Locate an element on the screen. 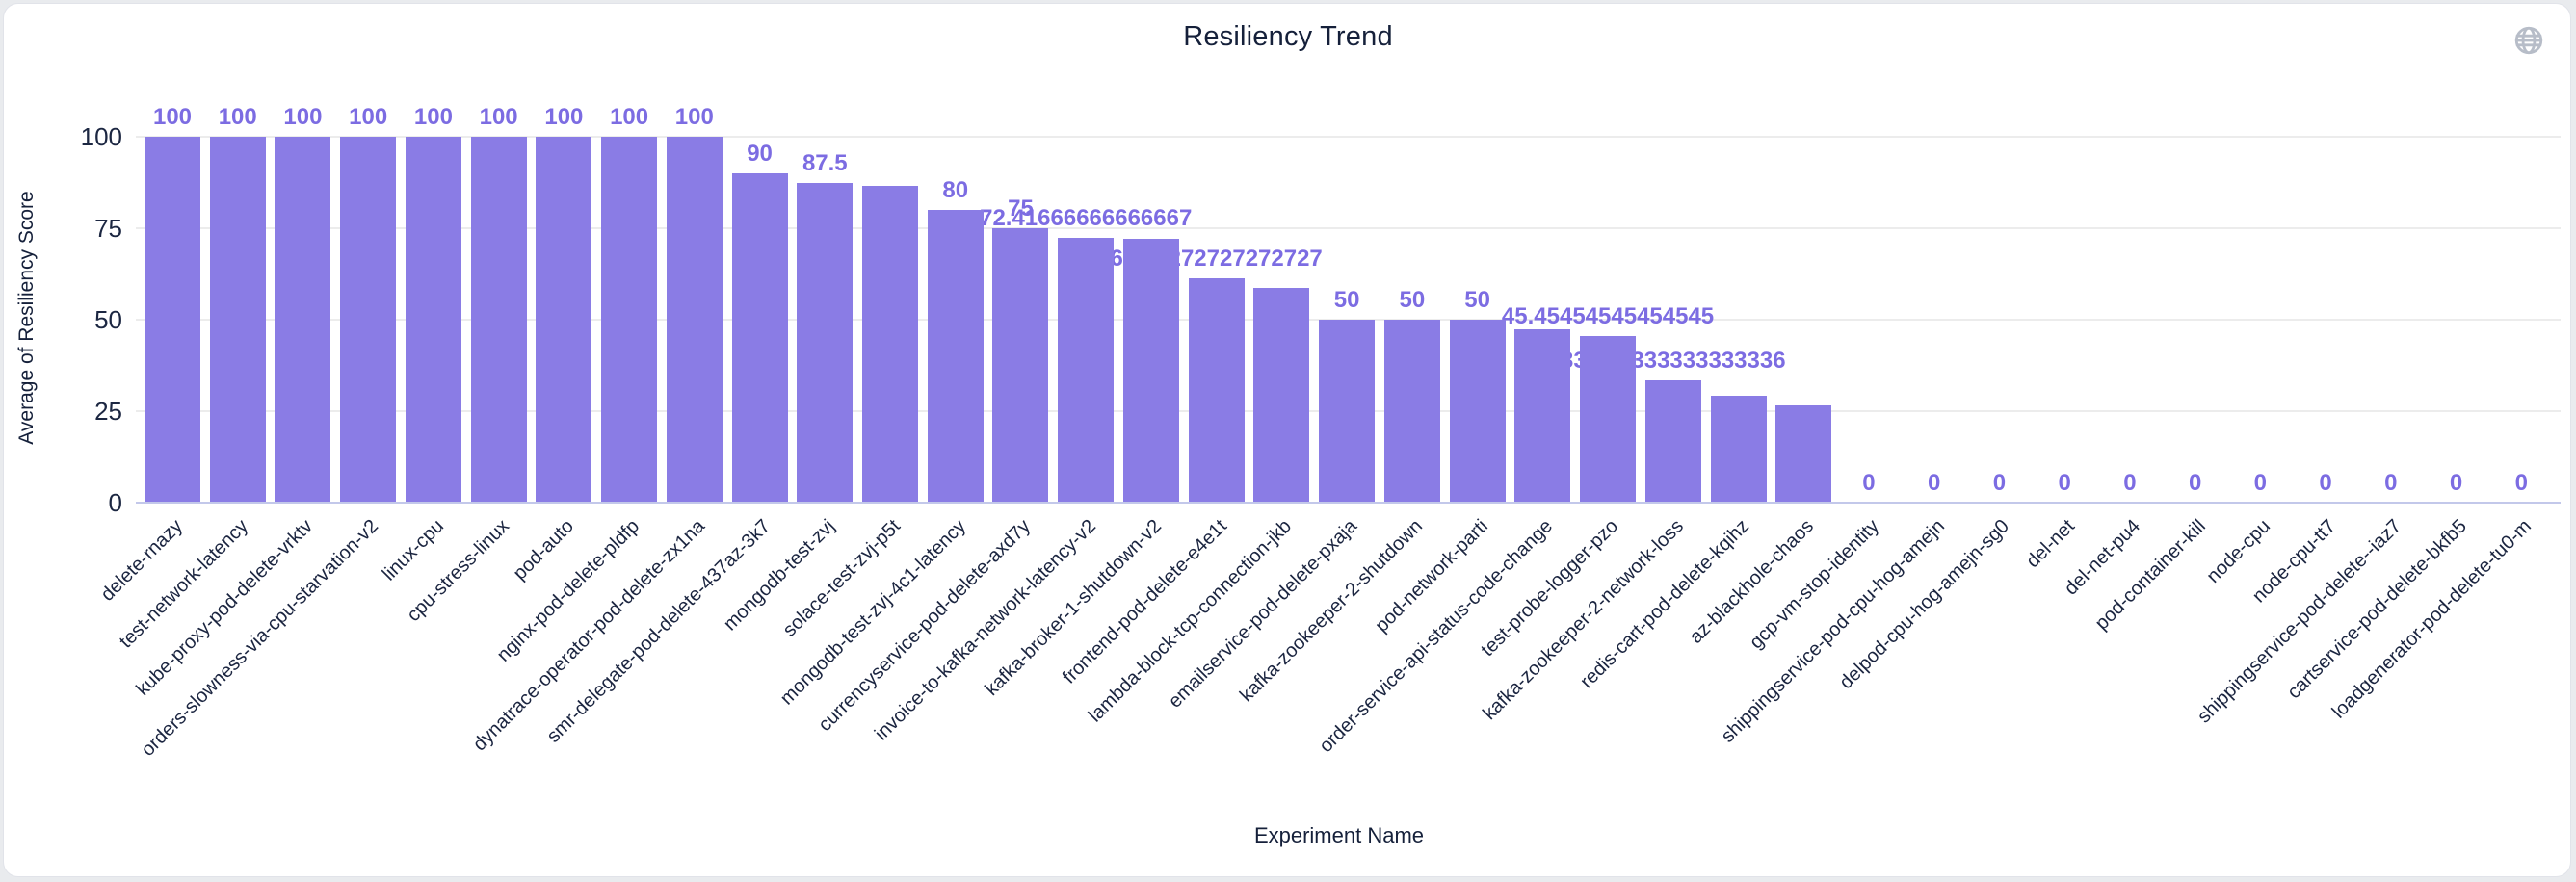 This screenshot has height=882, width=2576. bar-emailservice-pod-delete-pxaja is located at coordinates (1347, 411).